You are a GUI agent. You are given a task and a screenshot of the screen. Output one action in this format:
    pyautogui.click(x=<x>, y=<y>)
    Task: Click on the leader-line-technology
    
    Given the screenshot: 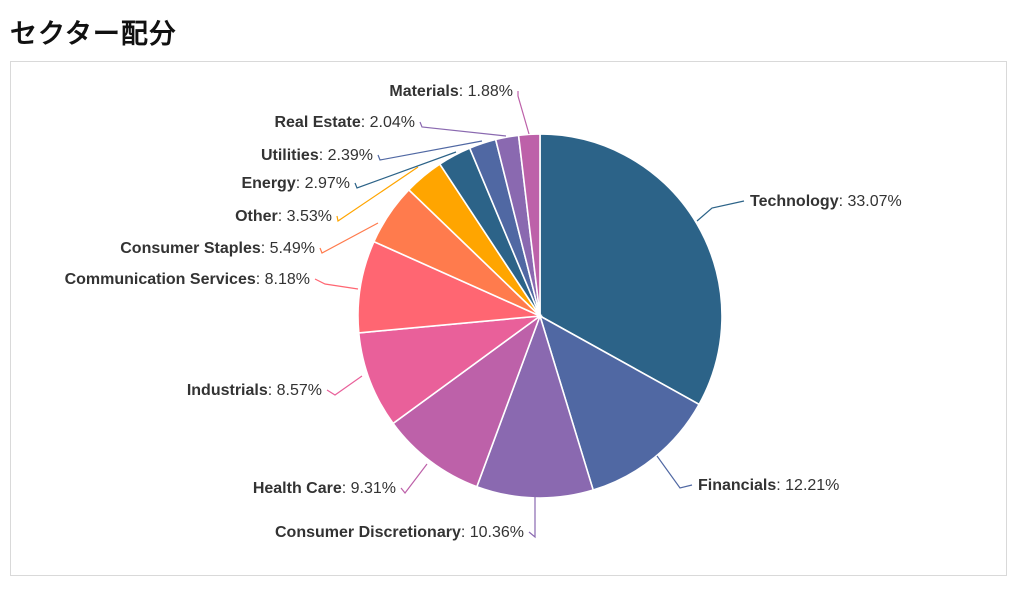 What is the action you would take?
    pyautogui.click(x=720, y=211)
    